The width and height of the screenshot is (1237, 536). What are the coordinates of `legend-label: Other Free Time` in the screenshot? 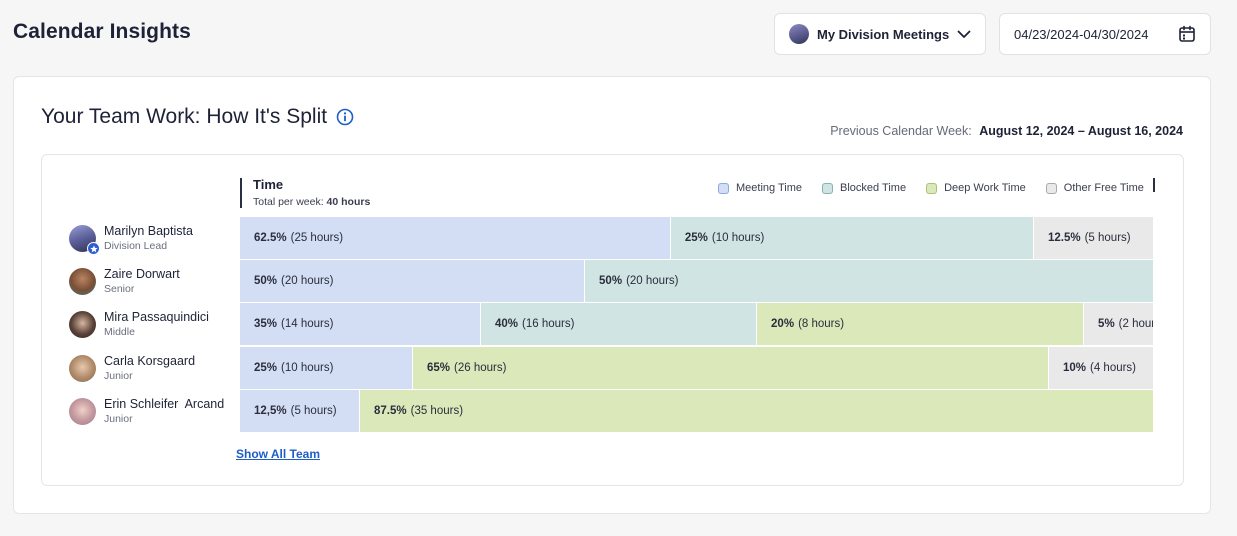 It's located at (1103, 188).